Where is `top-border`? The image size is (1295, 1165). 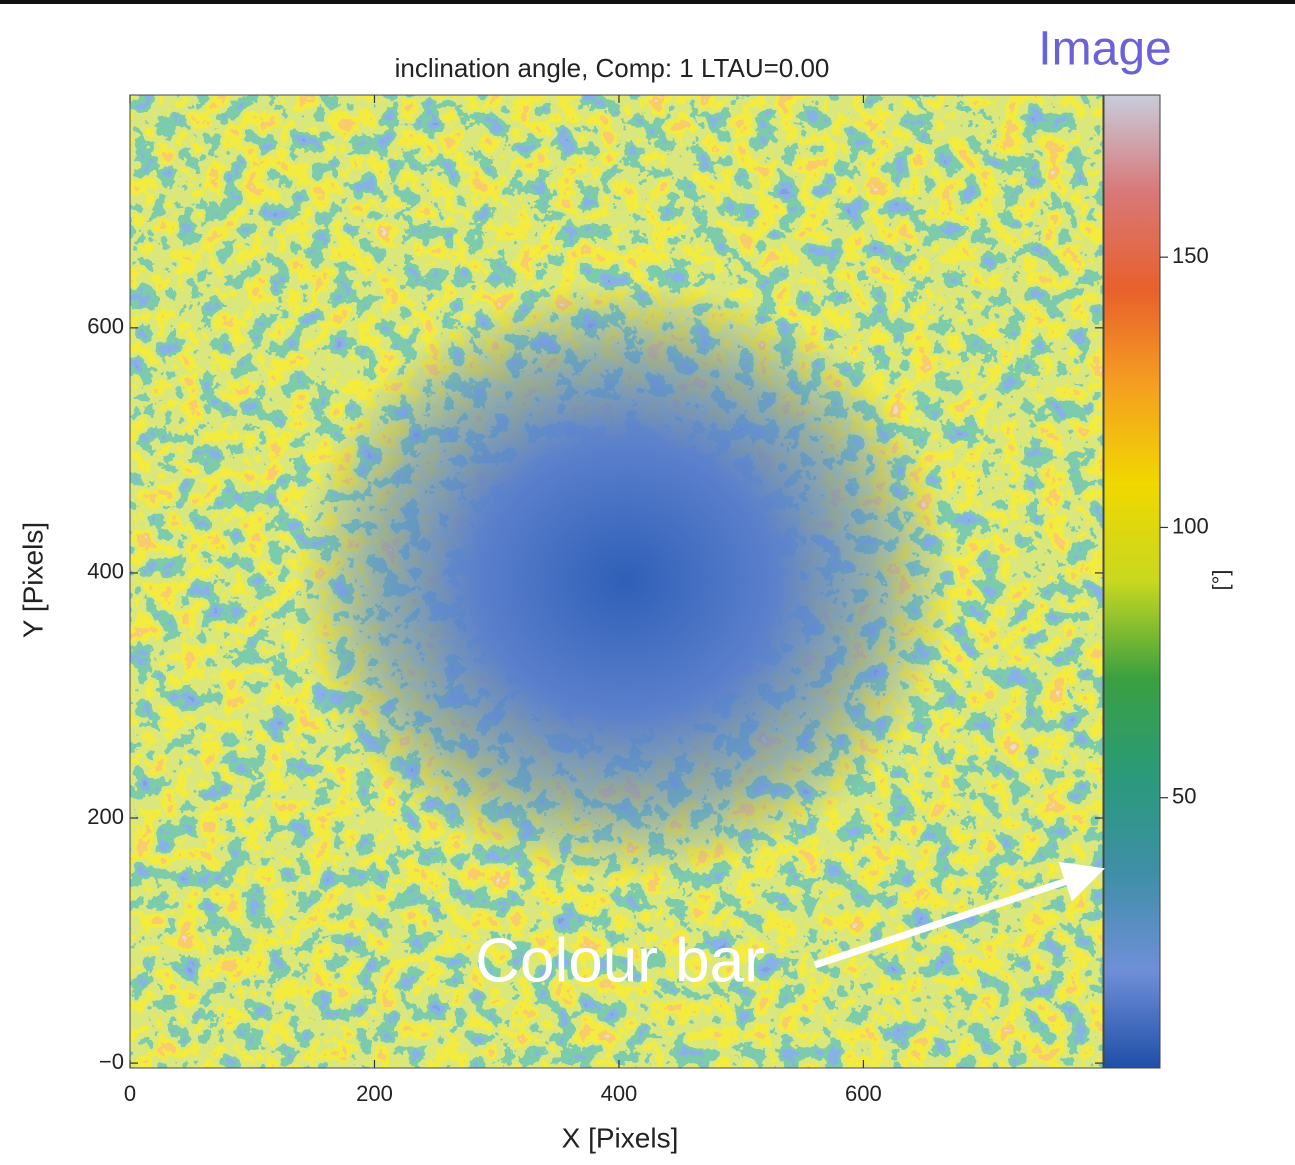
top-border is located at coordinates (647, 2).